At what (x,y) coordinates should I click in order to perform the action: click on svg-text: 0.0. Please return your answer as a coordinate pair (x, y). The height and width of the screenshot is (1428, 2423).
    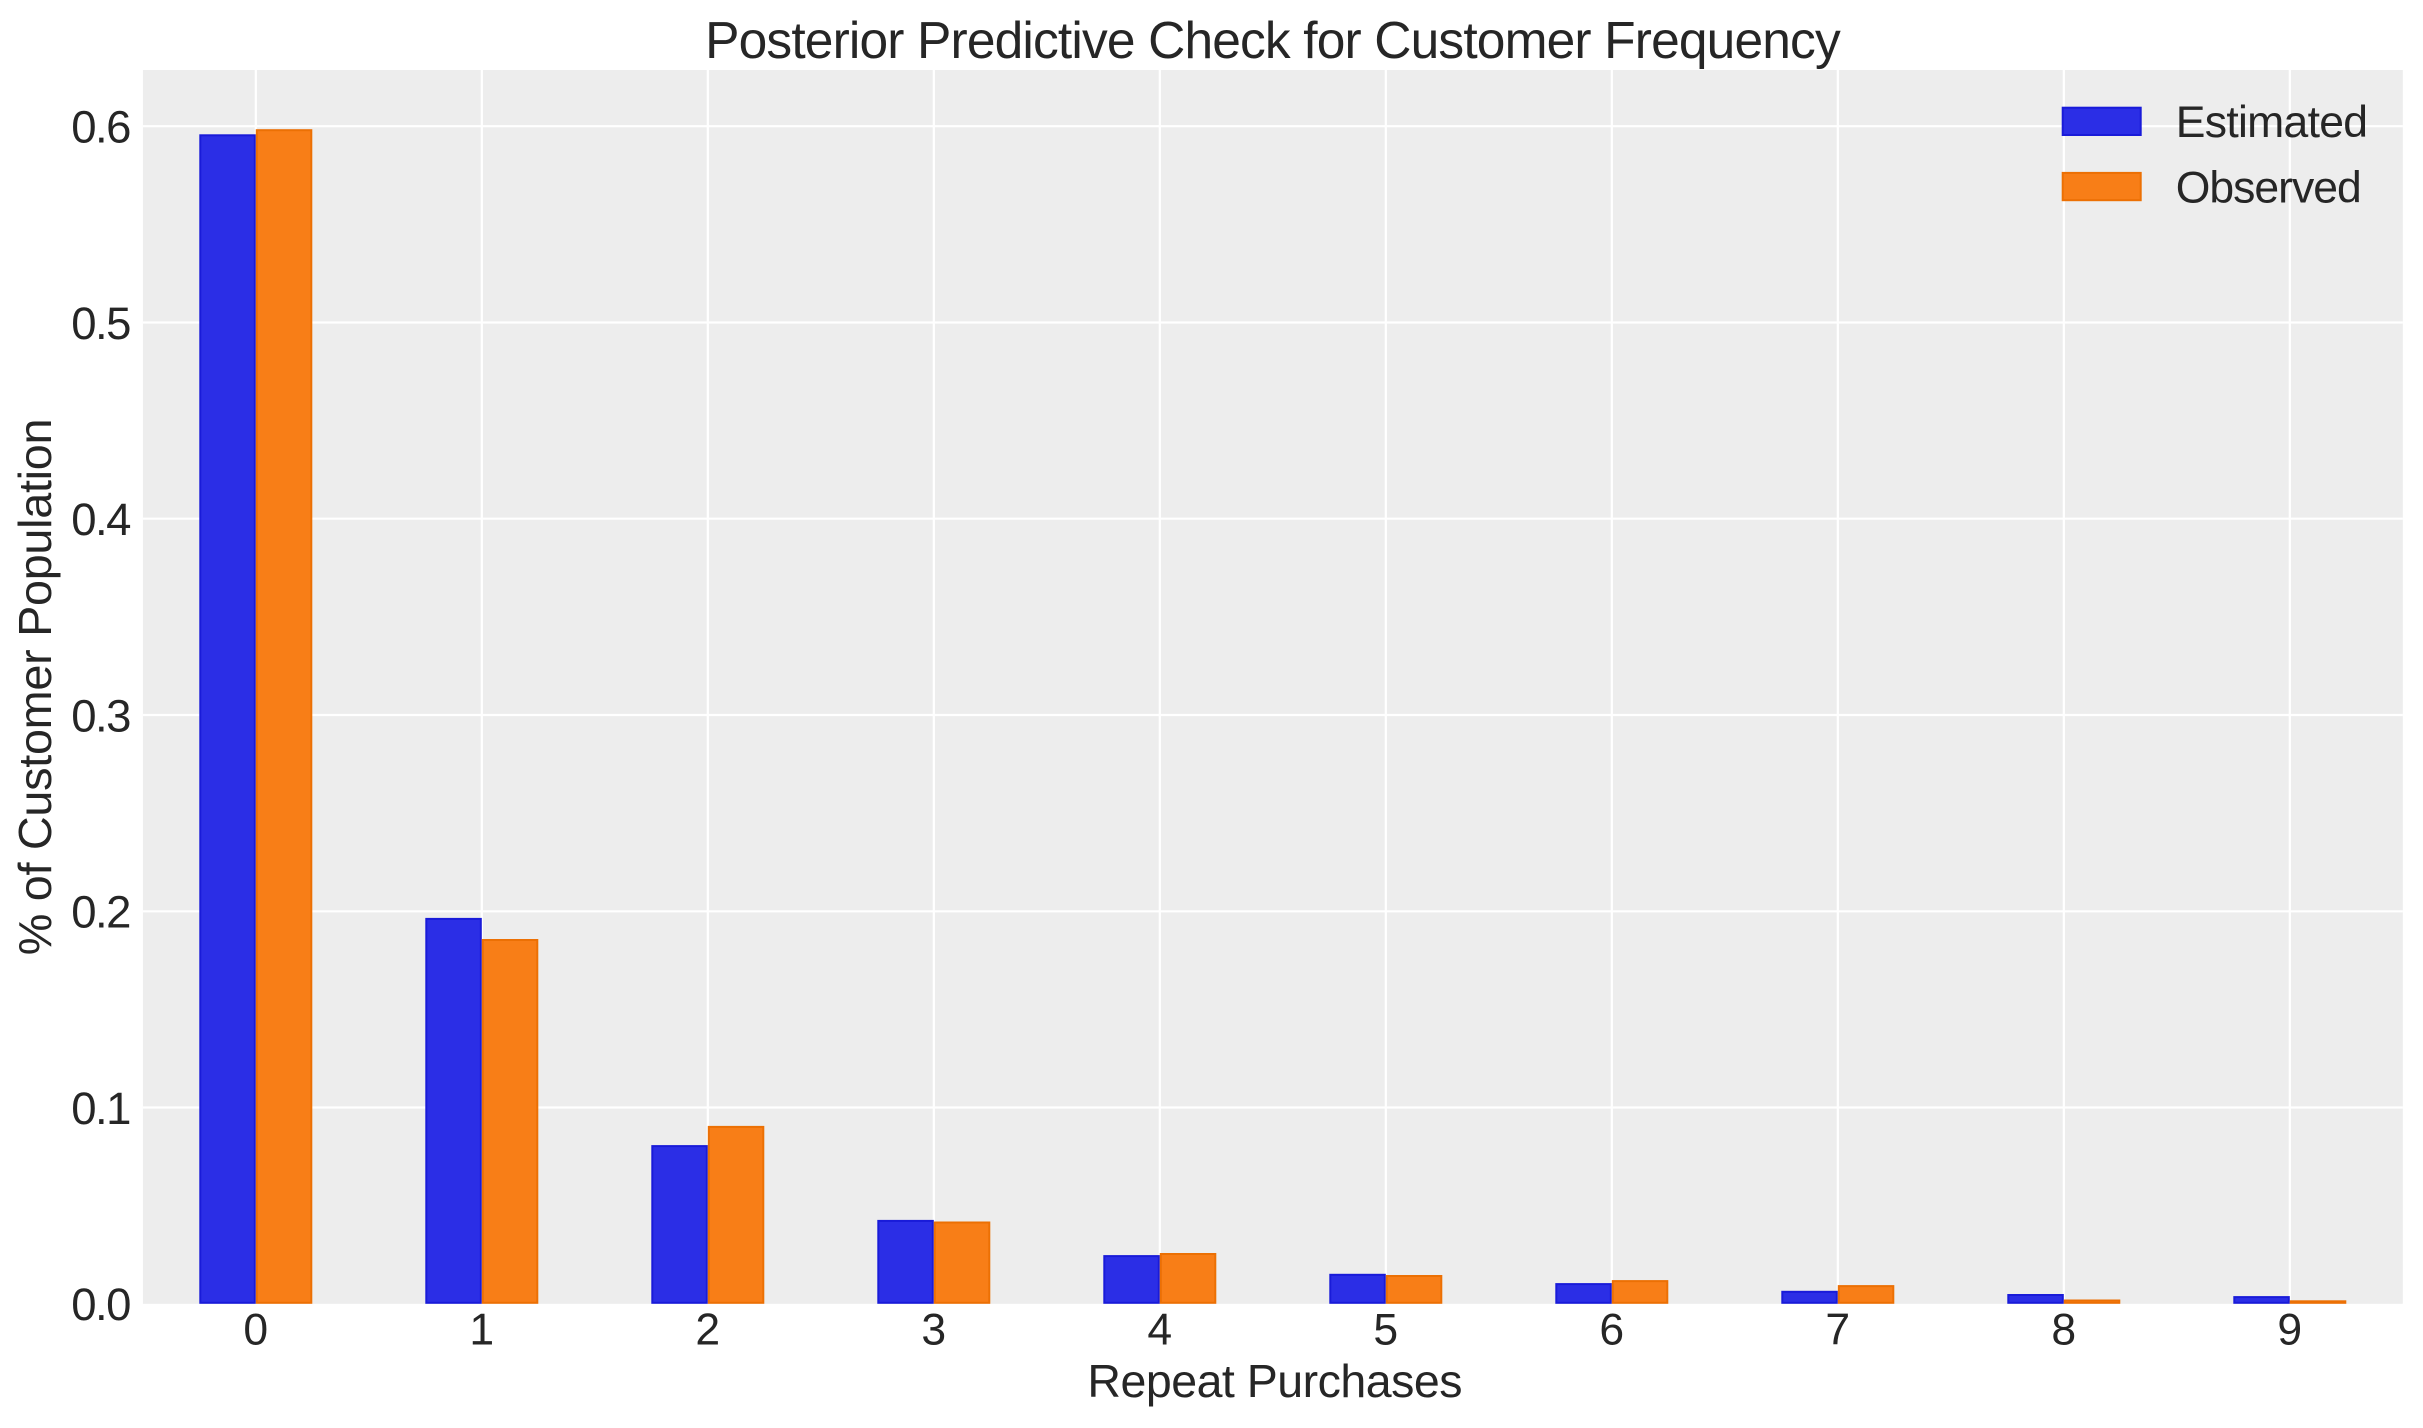
    Looking at the image, I should click on (100, 1304).